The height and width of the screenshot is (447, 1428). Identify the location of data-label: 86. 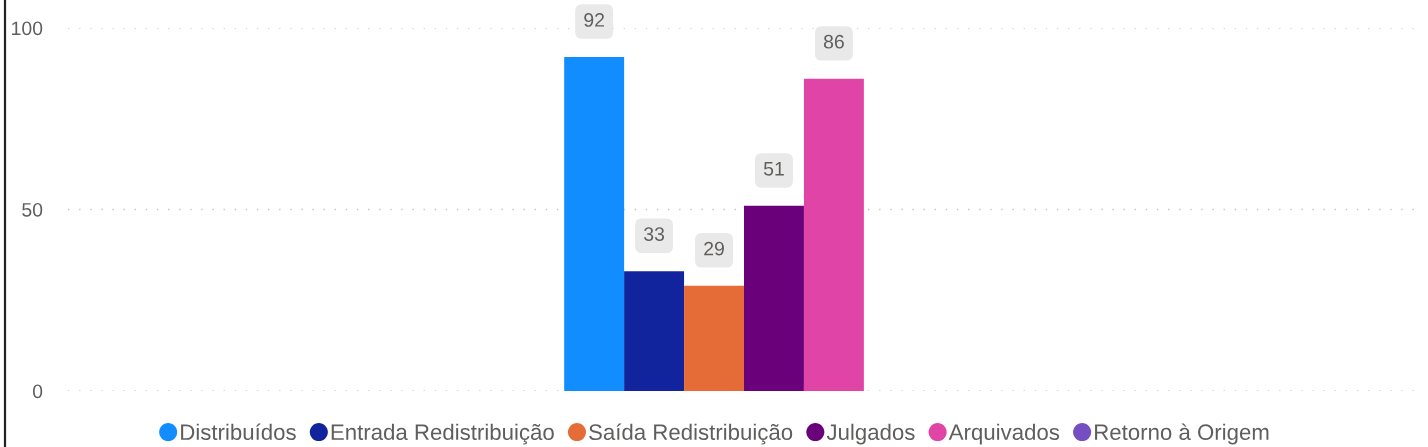
(833, 41).